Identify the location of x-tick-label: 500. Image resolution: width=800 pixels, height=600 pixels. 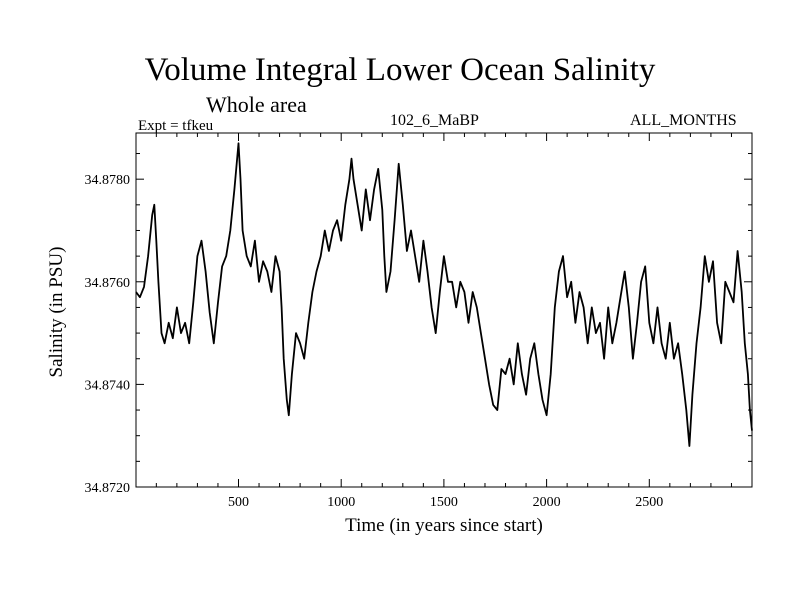
(238, 502).